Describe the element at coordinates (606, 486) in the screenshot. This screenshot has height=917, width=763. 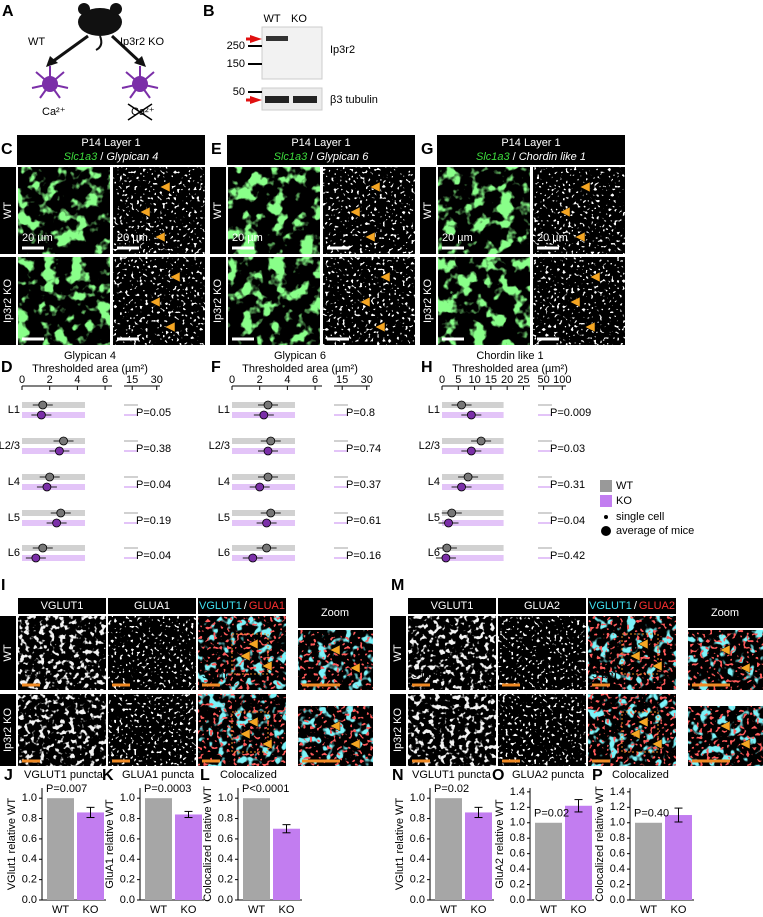
I see `legend-swatch` at that location.